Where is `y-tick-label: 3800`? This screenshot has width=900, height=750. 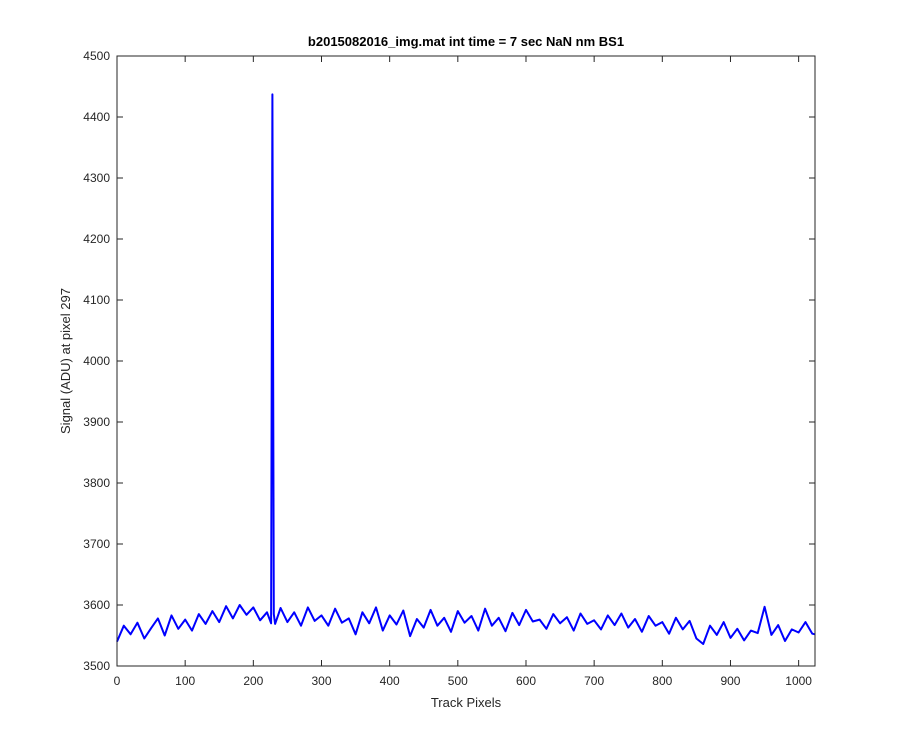
y-tick-label: 3800 is located at coordinates (96, 483).